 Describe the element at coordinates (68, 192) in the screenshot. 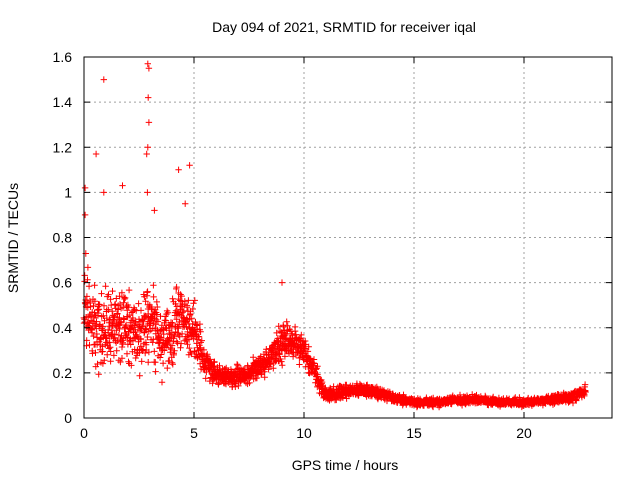

I see `y-tick-label: 1` at that location.